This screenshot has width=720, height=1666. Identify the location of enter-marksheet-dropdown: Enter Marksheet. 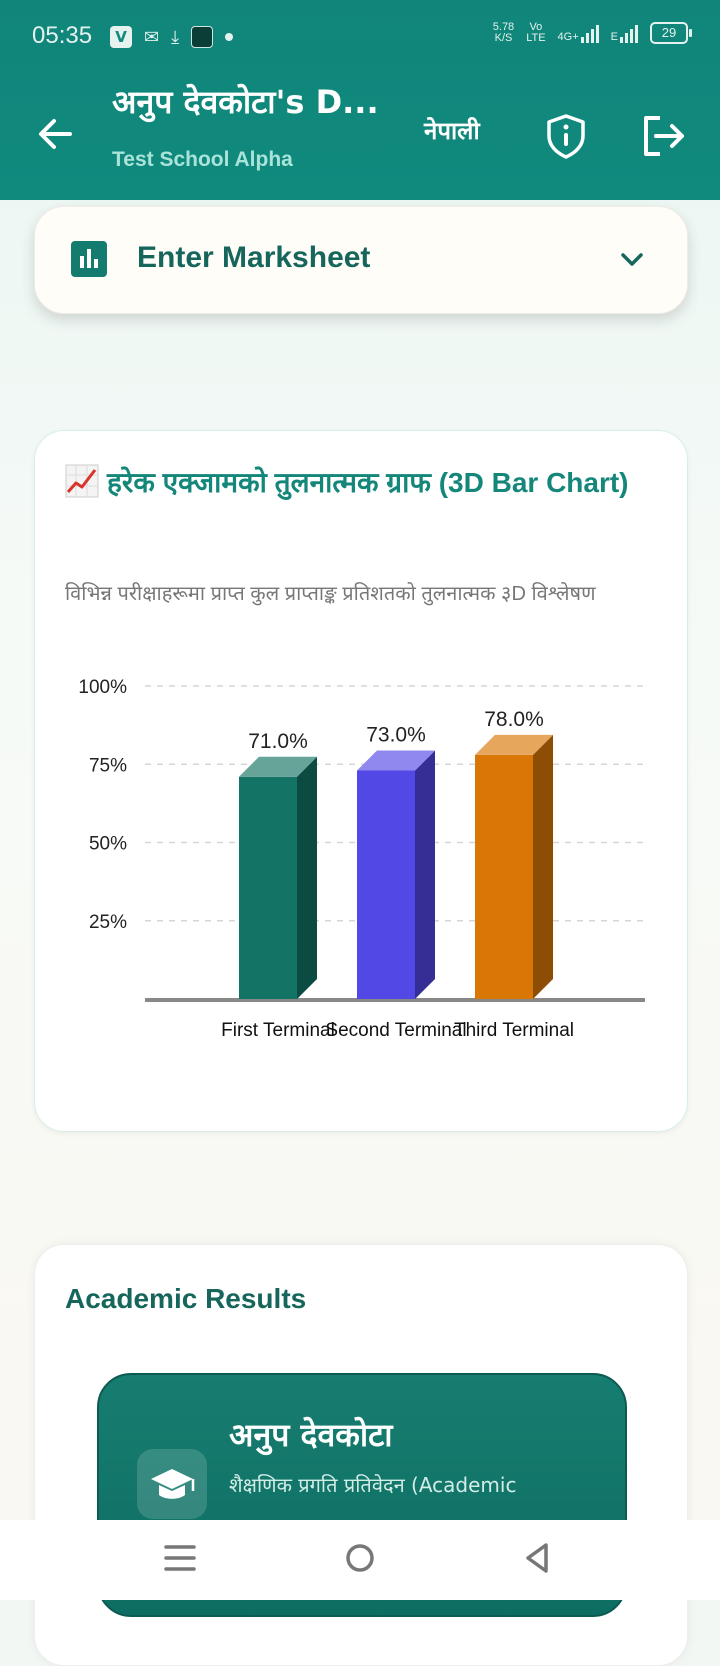
(361, 260).